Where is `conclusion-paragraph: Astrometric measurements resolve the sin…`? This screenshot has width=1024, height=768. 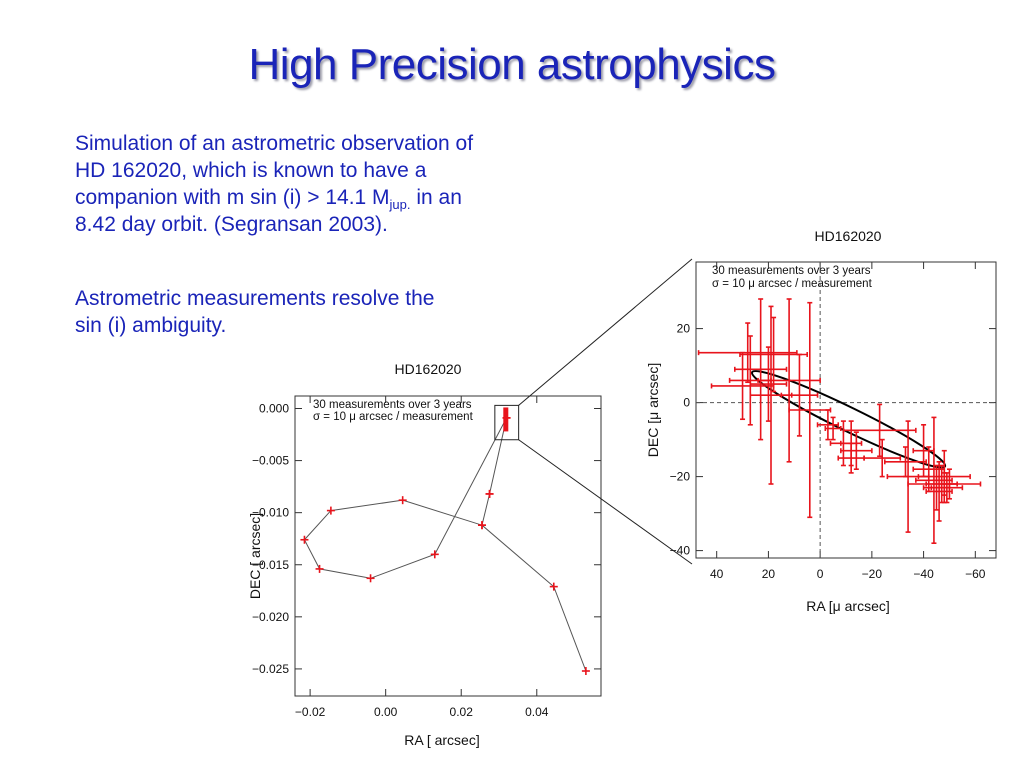 conclusion-paragraph: Astrometric measurements resolve the sin… is located at coordinates (285, 312).